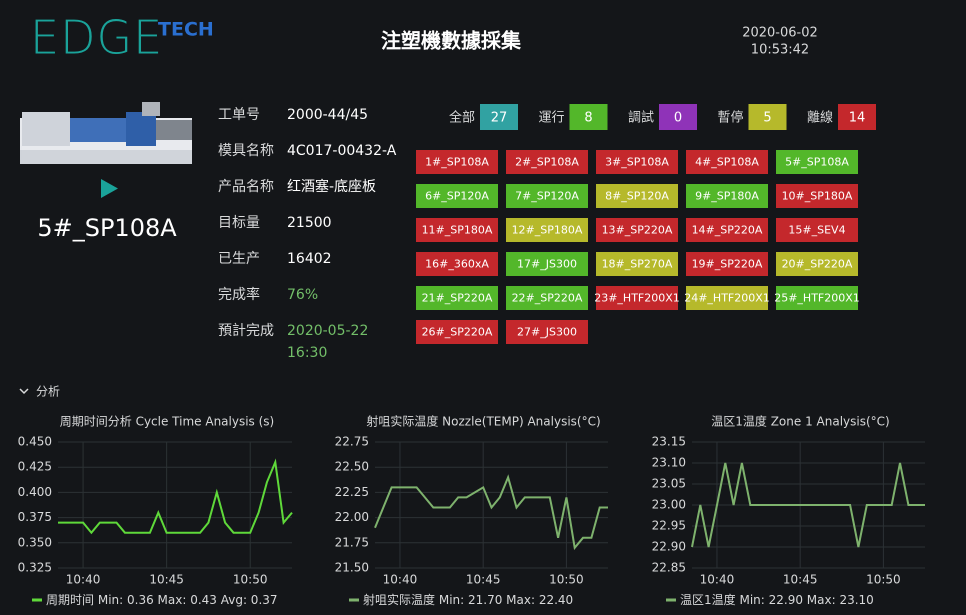 This screenshot has height=615, width=966. I want to click on machine-tile-label: 8#_SP120A, so click(637, 196).